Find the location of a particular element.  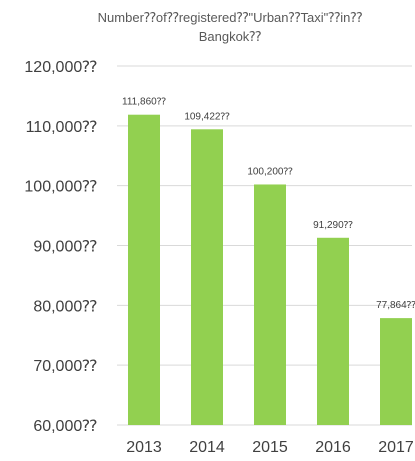

y-tick-label: 60,000⁇ is located at coordinates (65, 426).